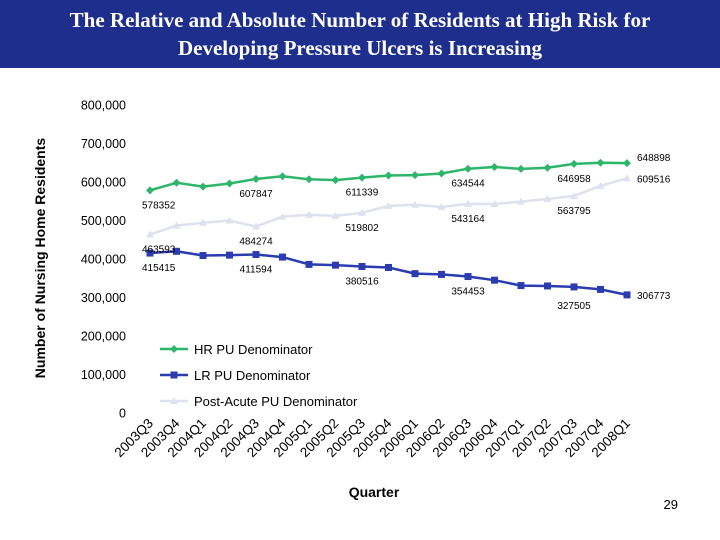 The image size is (720, 540). Describe the element at coordinates (103, 221) in the screenshot. I see `y-tick-label: 500,000` at that location.